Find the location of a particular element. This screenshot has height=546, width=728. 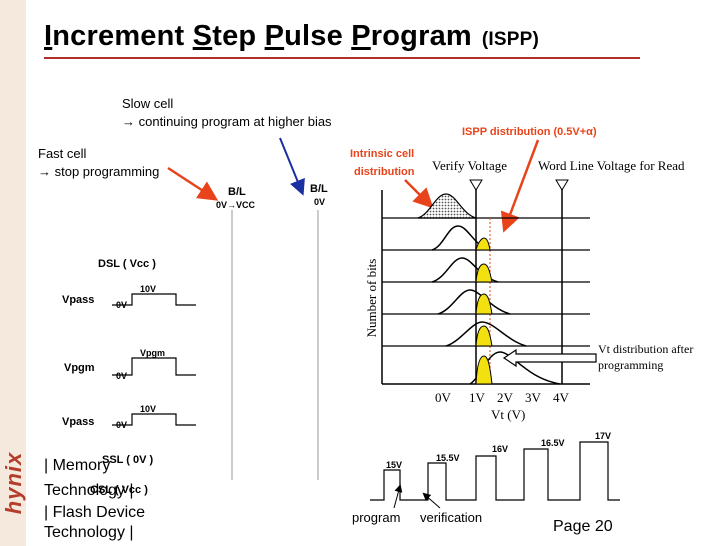

bitline-2-label: B/L is located at coordinates (319, 189).